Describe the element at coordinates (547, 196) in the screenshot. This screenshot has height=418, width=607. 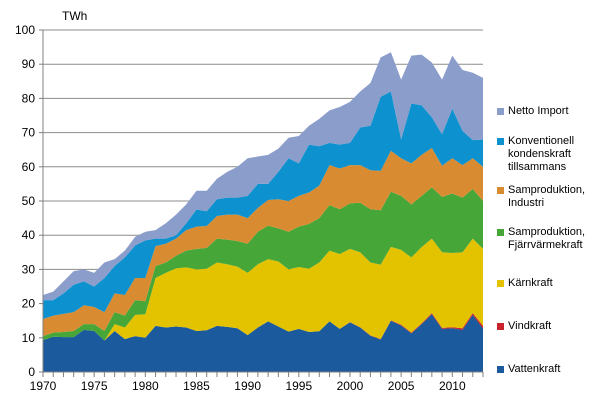
I see `legend-label: Samproduktion, Industri` at that location.